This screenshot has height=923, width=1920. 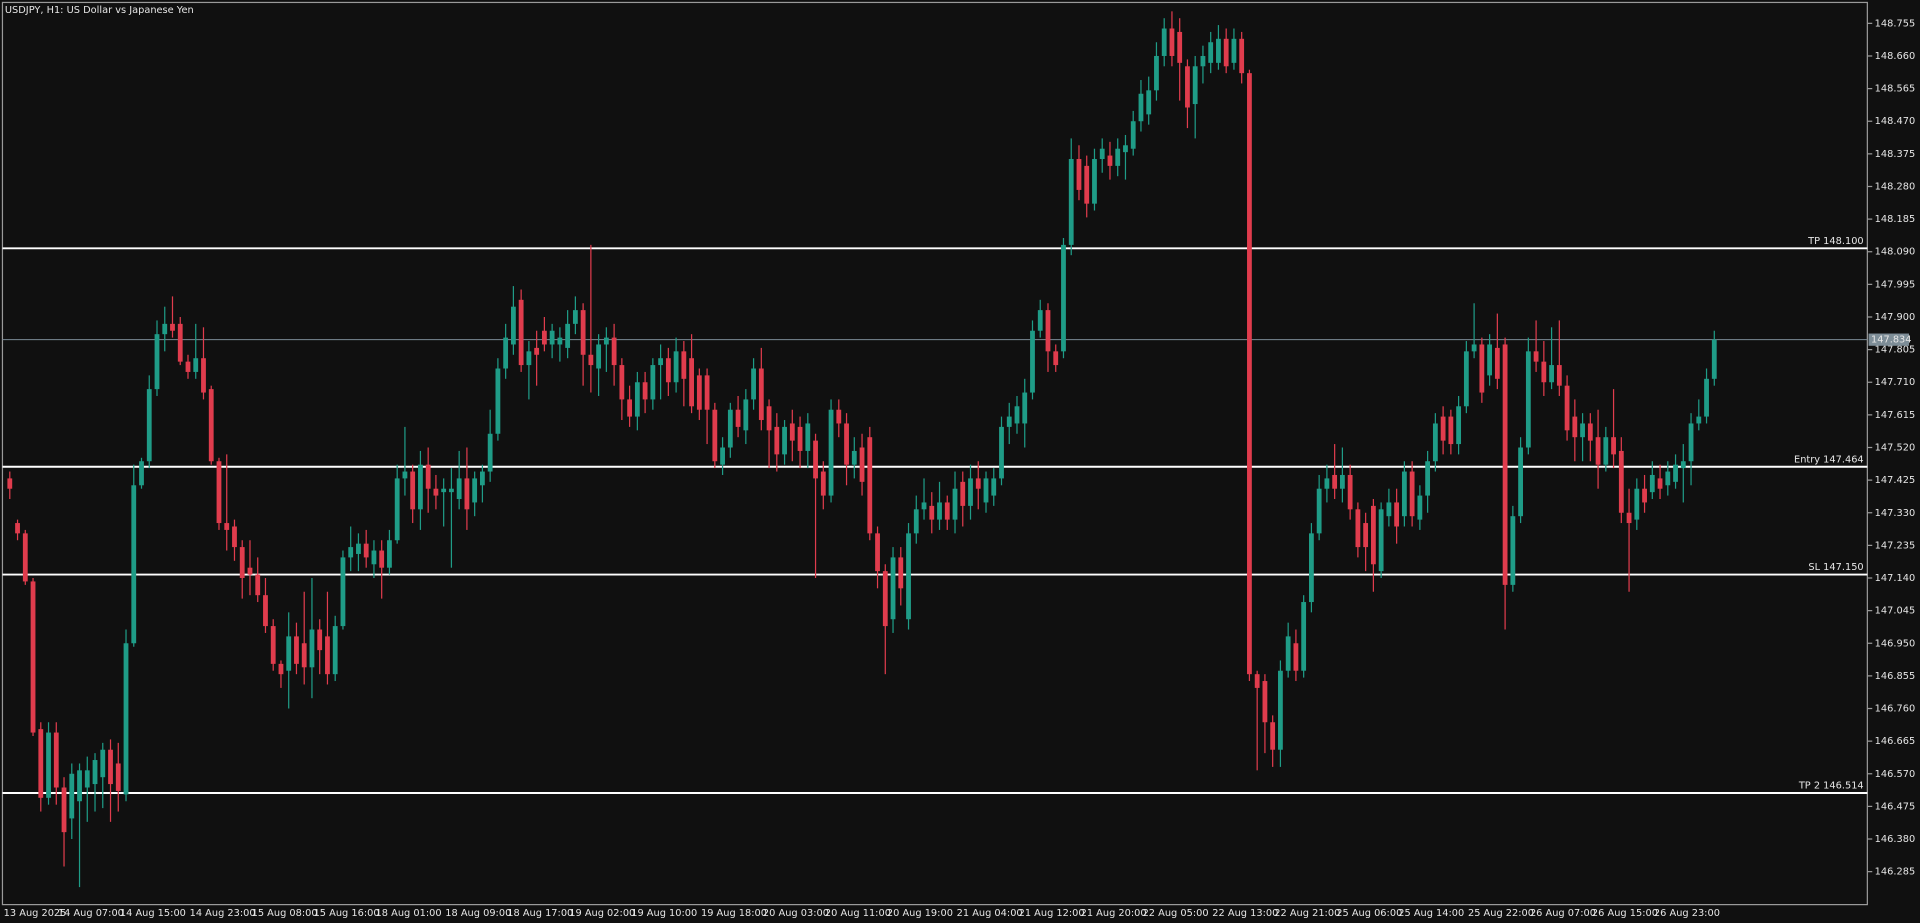 What do you see at coordinates (1307, 913) in the screenshot?
I see `x-tick-label: 22 Aug 21:00` at bounding box center [1307, 913].